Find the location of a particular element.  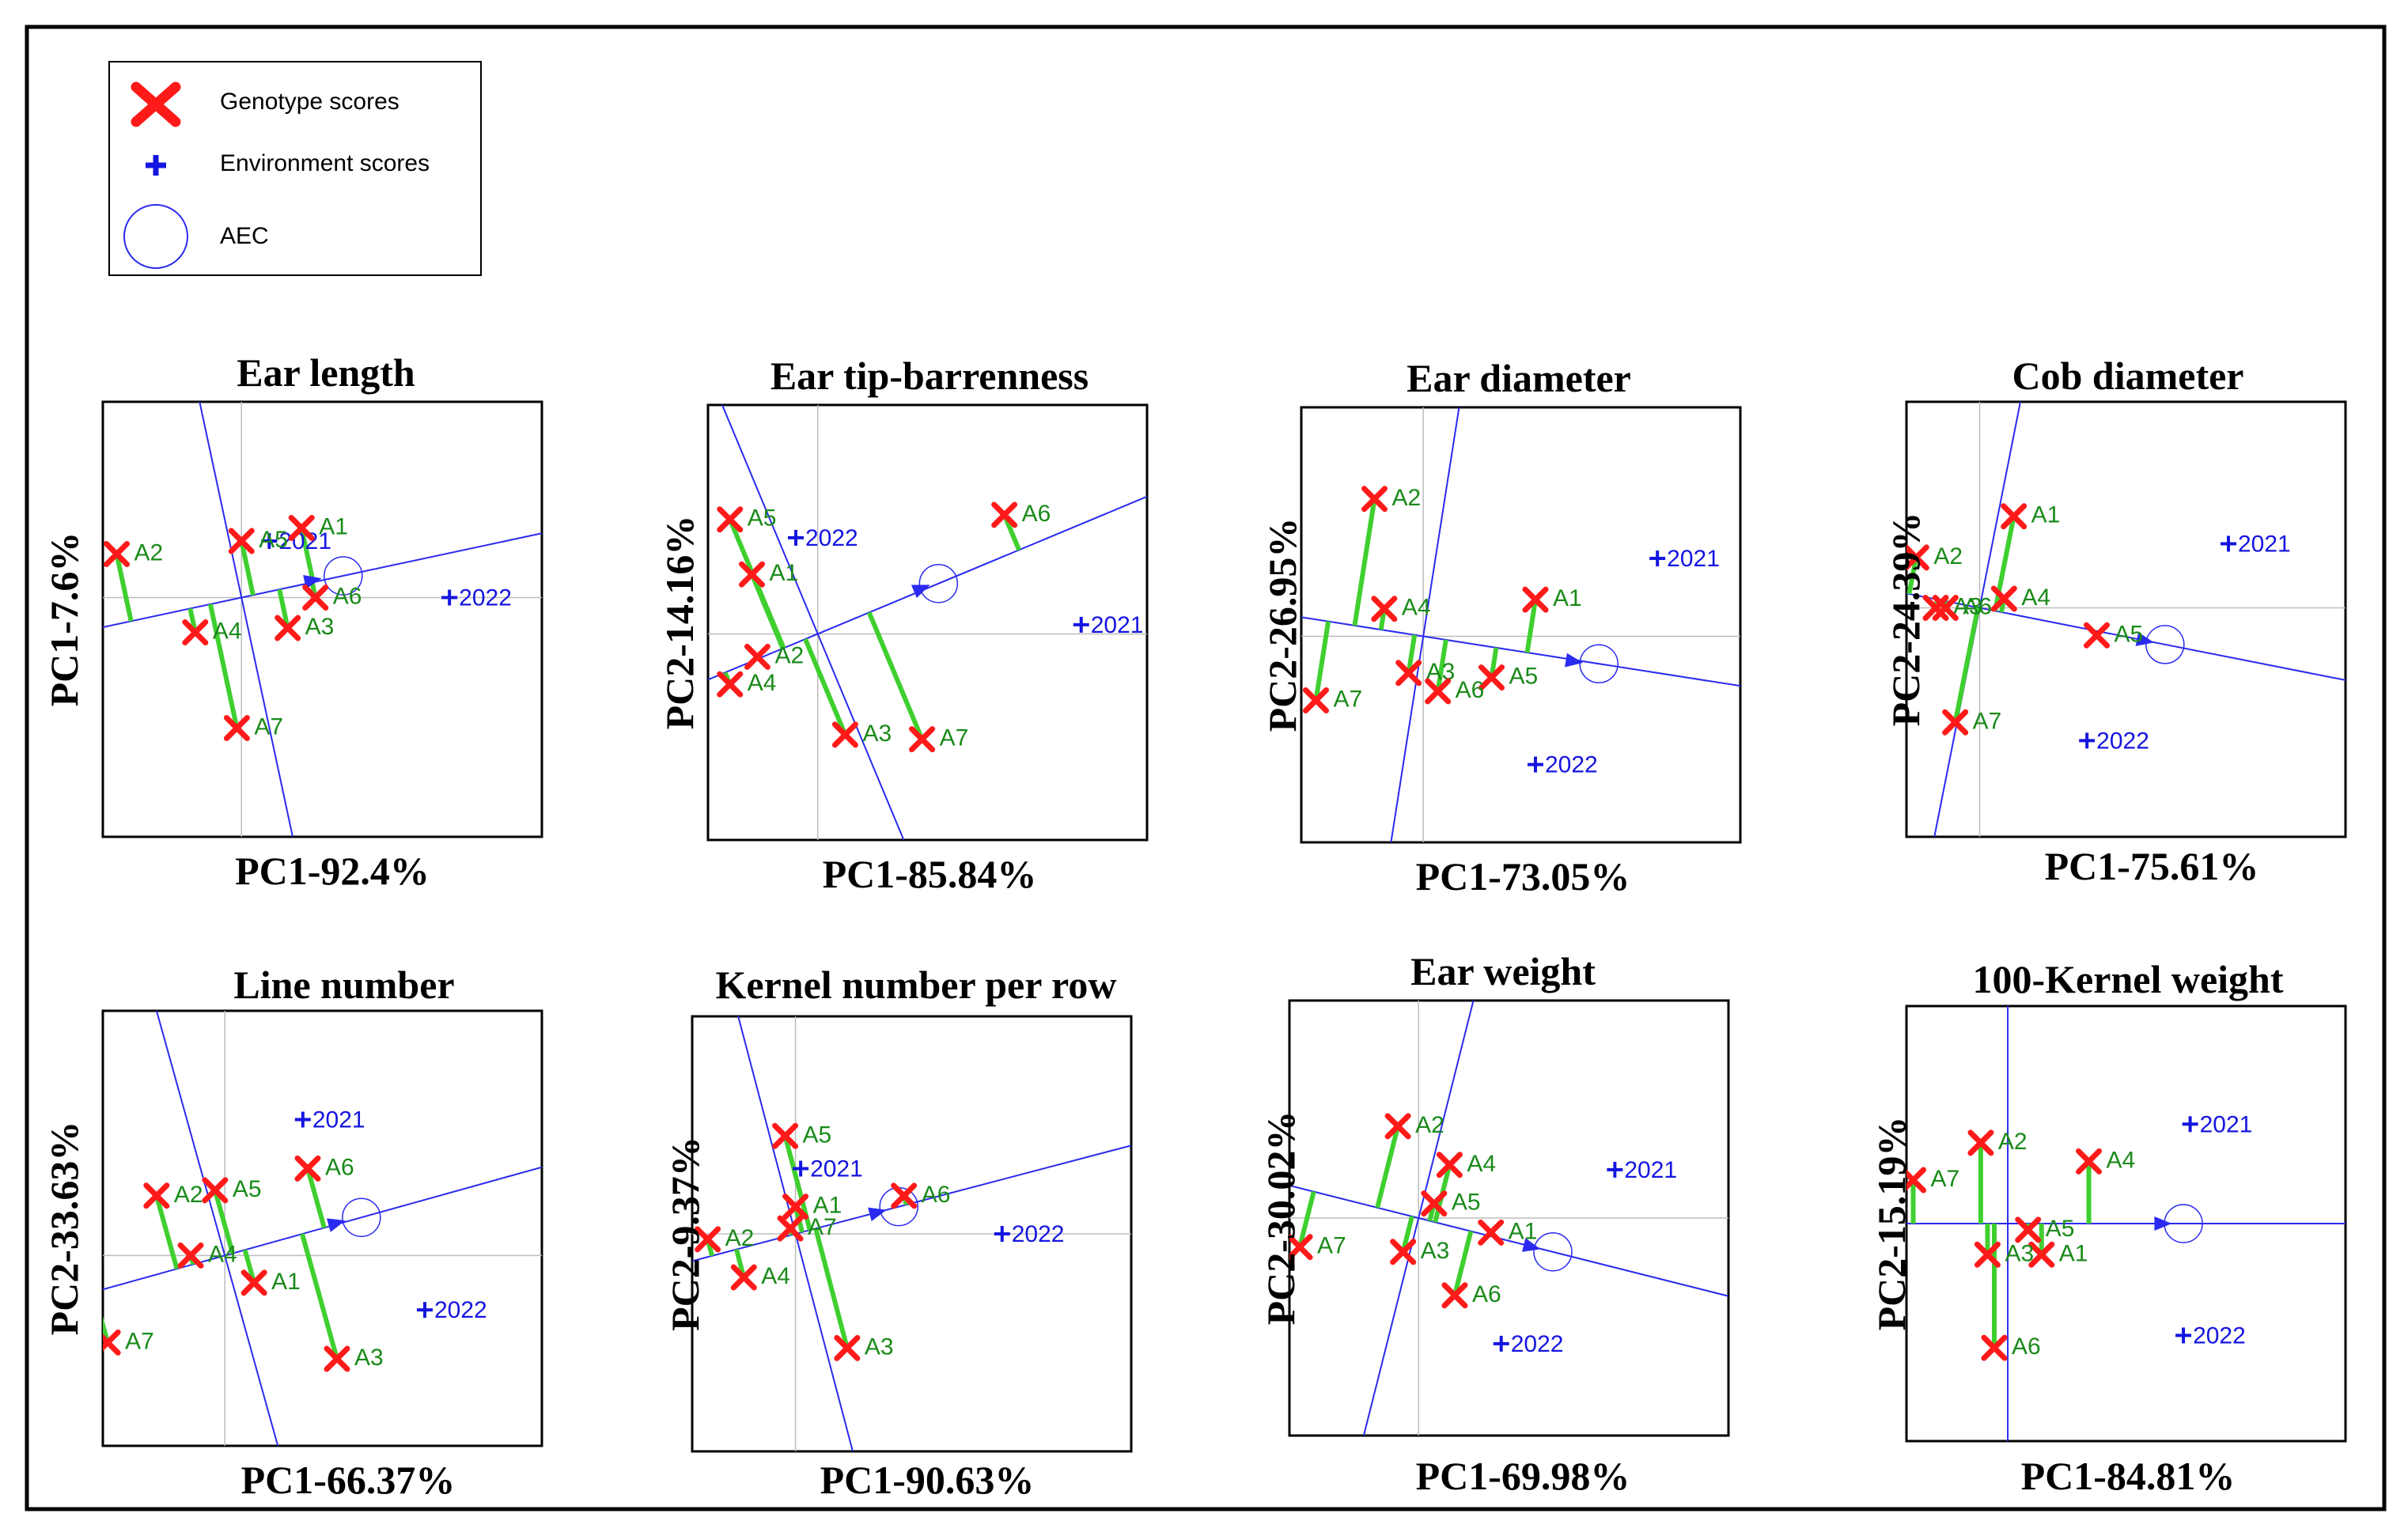

y-axis-label: PC2-9.37% is located at coordinates (685, 1234).